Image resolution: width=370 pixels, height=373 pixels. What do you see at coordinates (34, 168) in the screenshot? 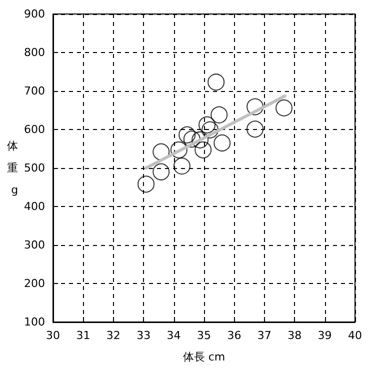
I see `y-tick-label: 500` at bounding box center [34, 168].